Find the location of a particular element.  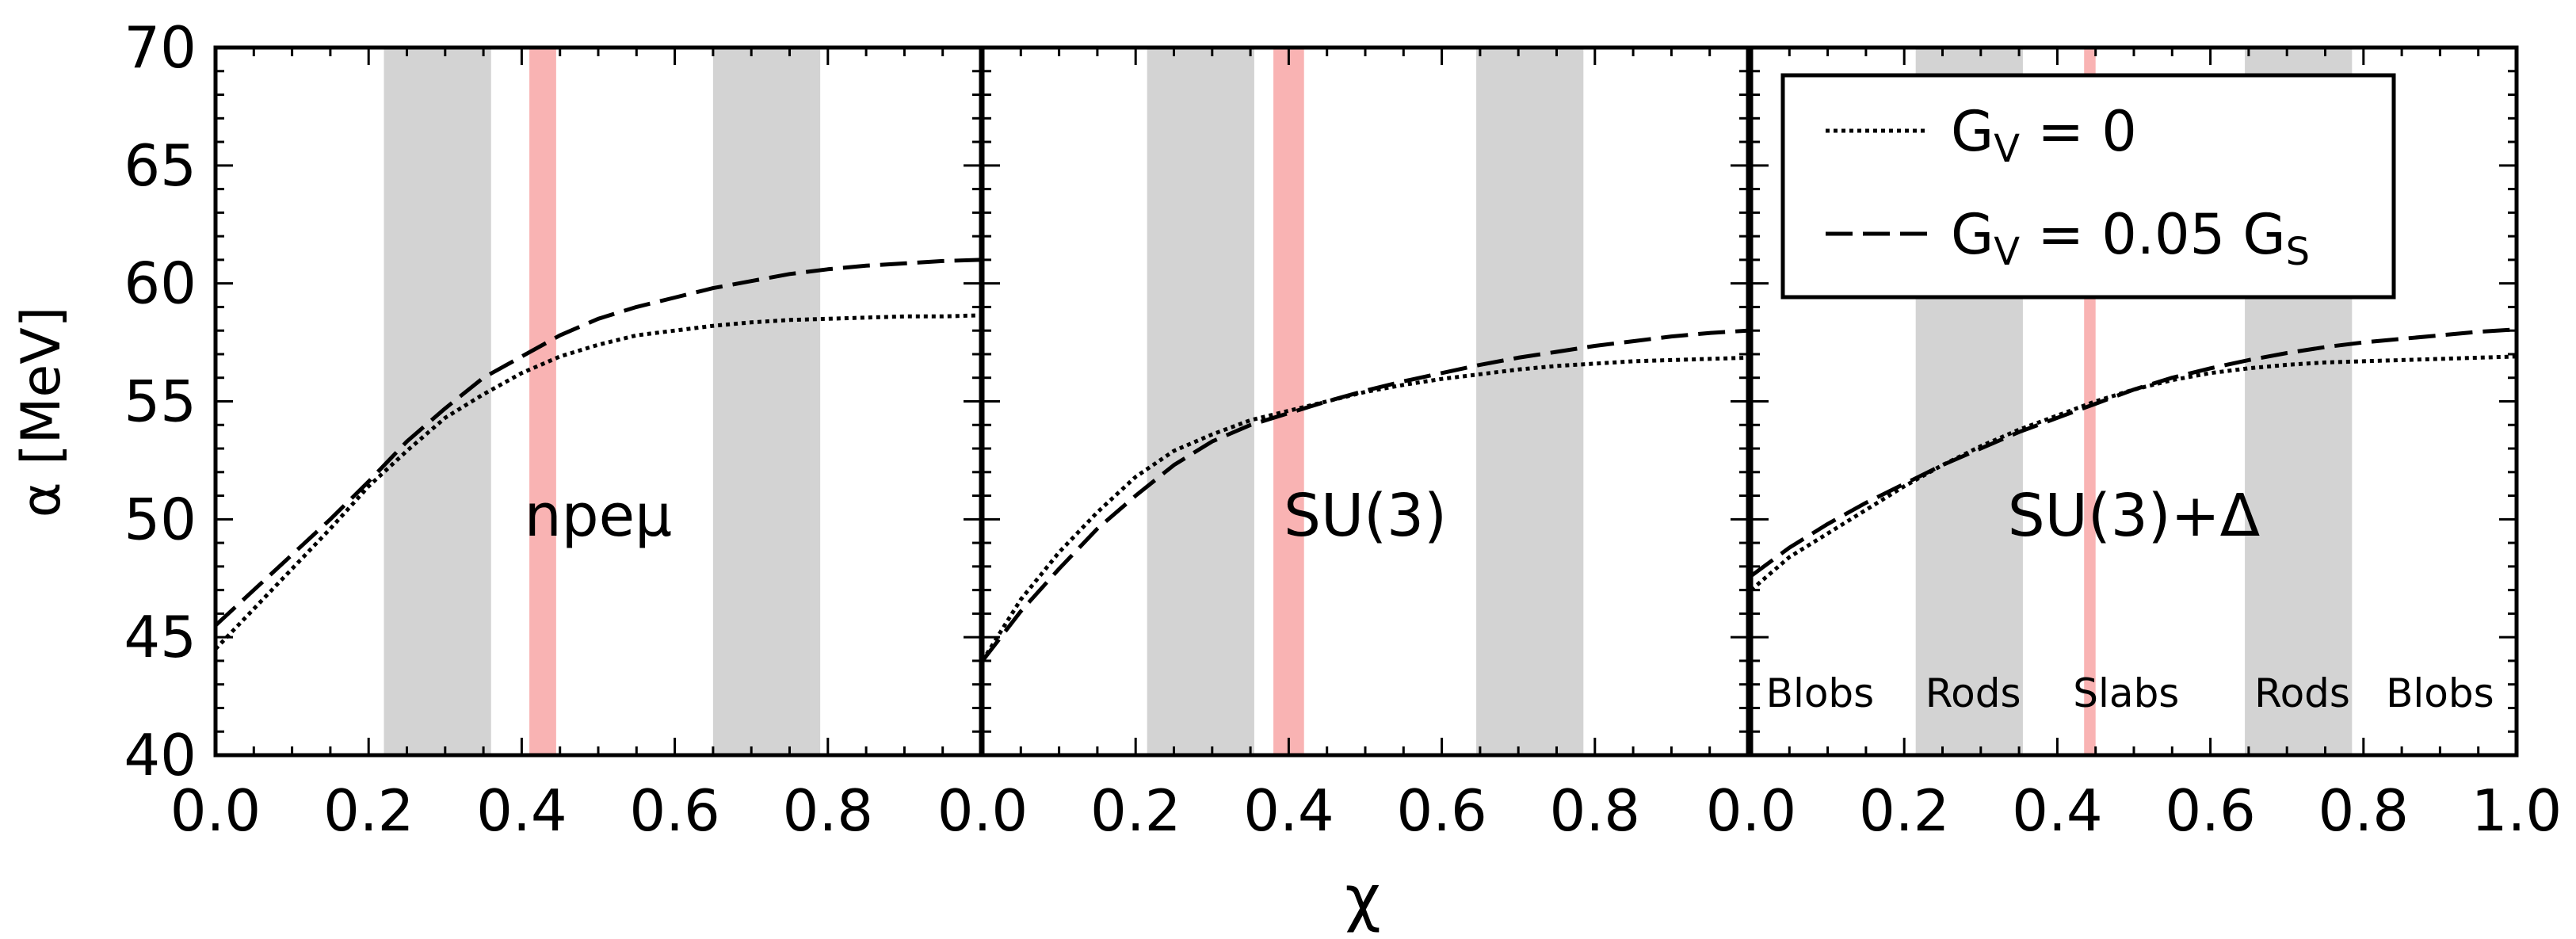

ytick-label-50: 50 is located at coordinates (160, 519).